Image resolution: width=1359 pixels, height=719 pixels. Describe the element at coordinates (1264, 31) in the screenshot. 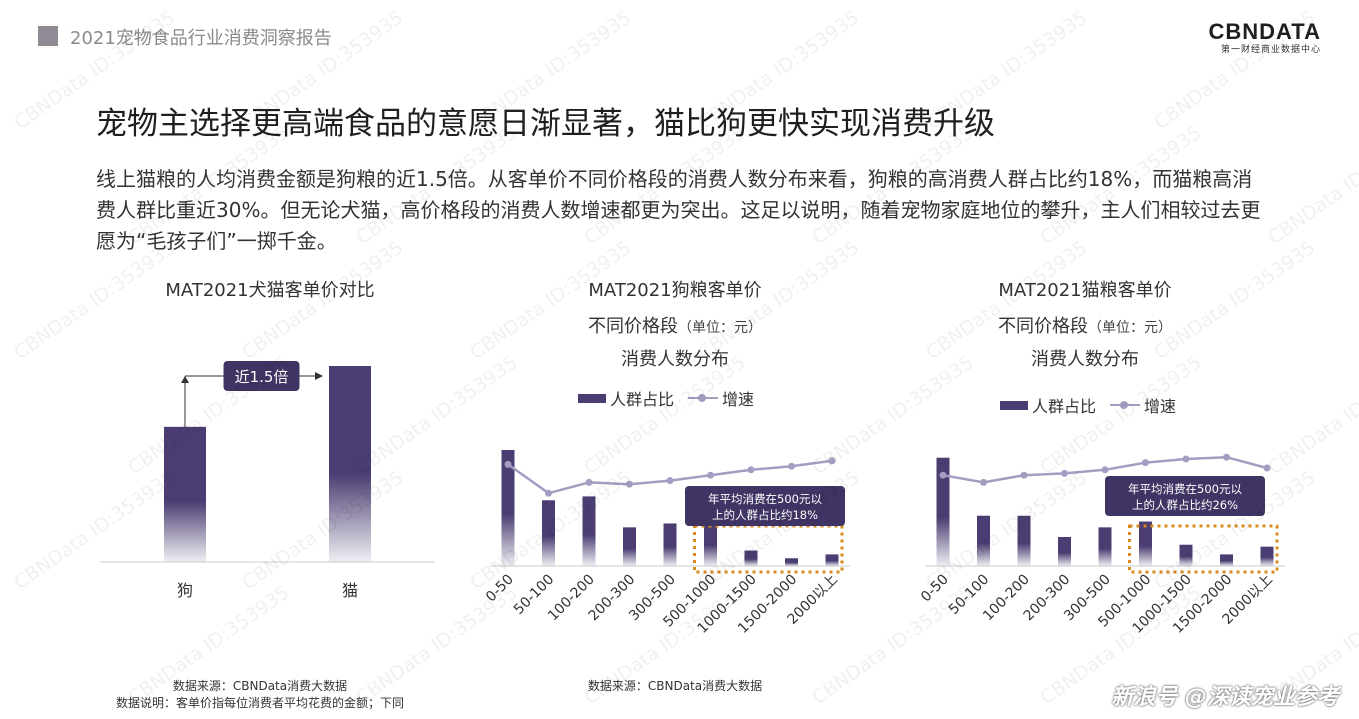

I see `logo-brand: CBNDATA` at that location.